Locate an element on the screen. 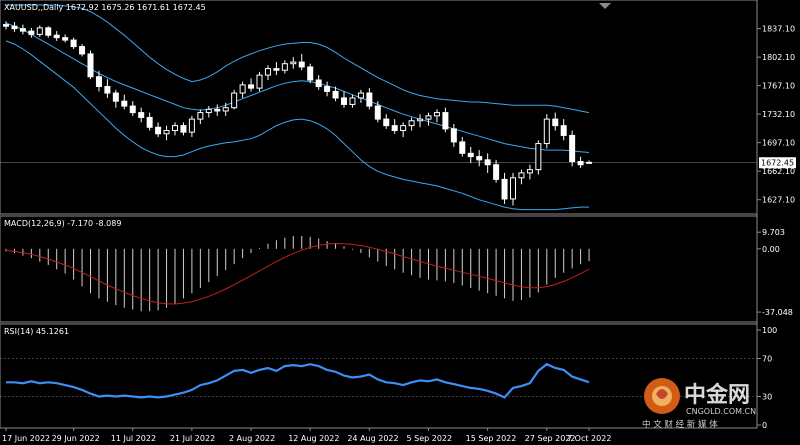 This screenshot has width=800, height=445. date-label: 21 Jul 2022 is located at coordinates (192, 438).